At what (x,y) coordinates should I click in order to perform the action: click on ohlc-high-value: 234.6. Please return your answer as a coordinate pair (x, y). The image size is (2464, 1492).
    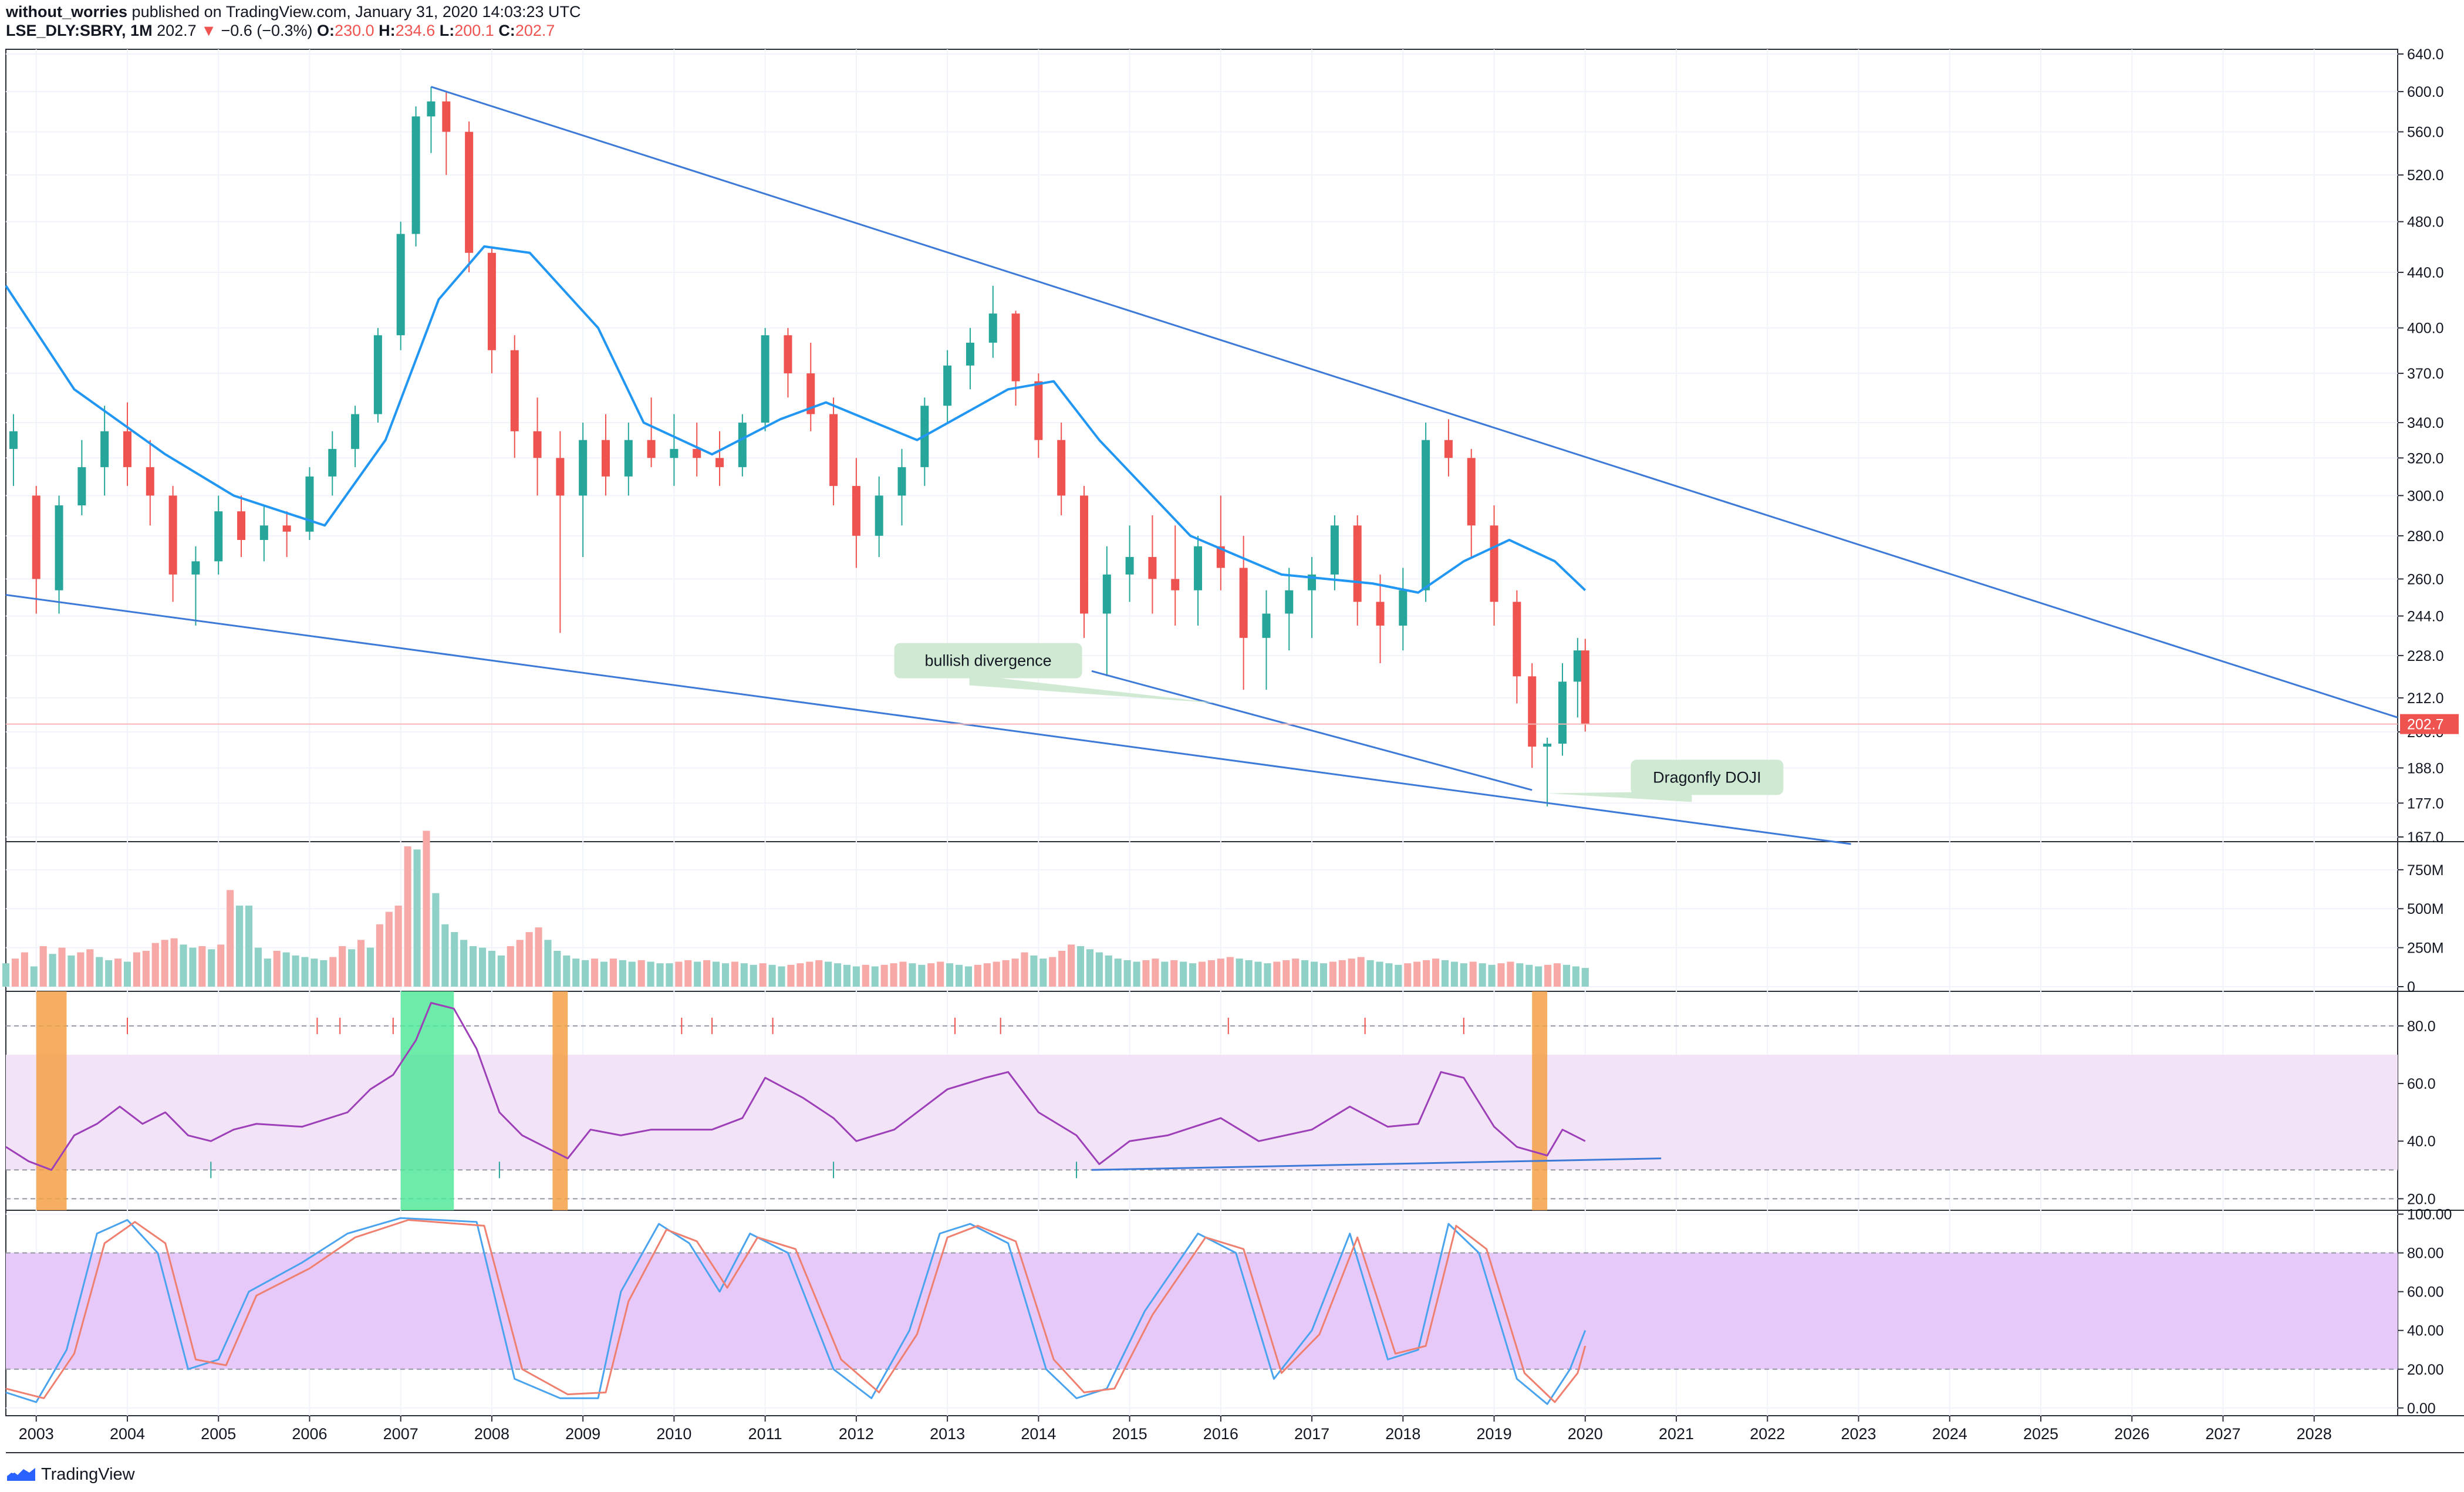
    Looking at the image, I should click on (415, 30).